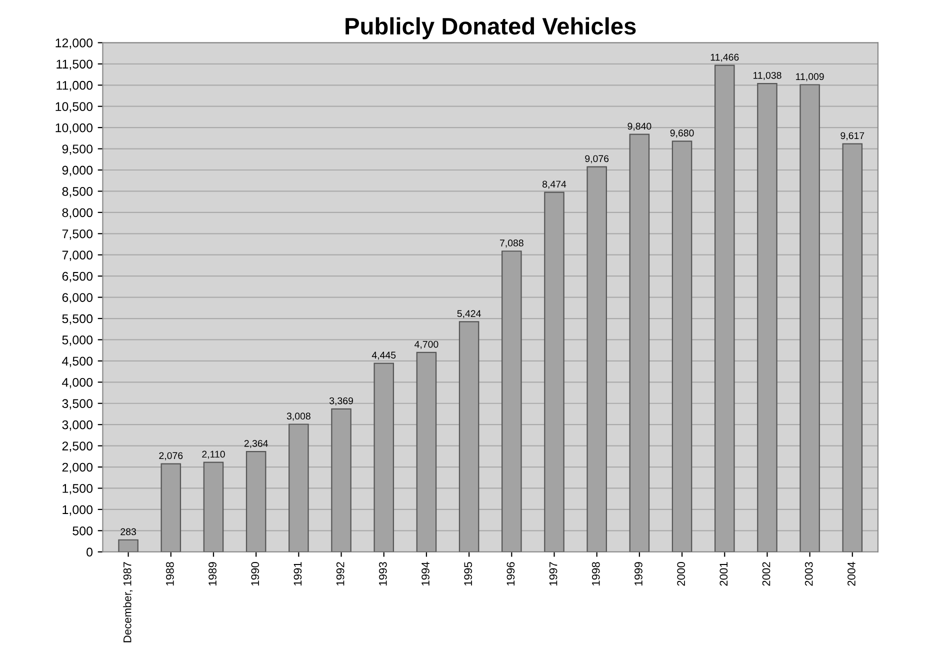 The height and width of the screenshot is (657, 934). Describe the element at coordinates (171, 456) in the screenshot. I see `data-label: 2,076` at that location.